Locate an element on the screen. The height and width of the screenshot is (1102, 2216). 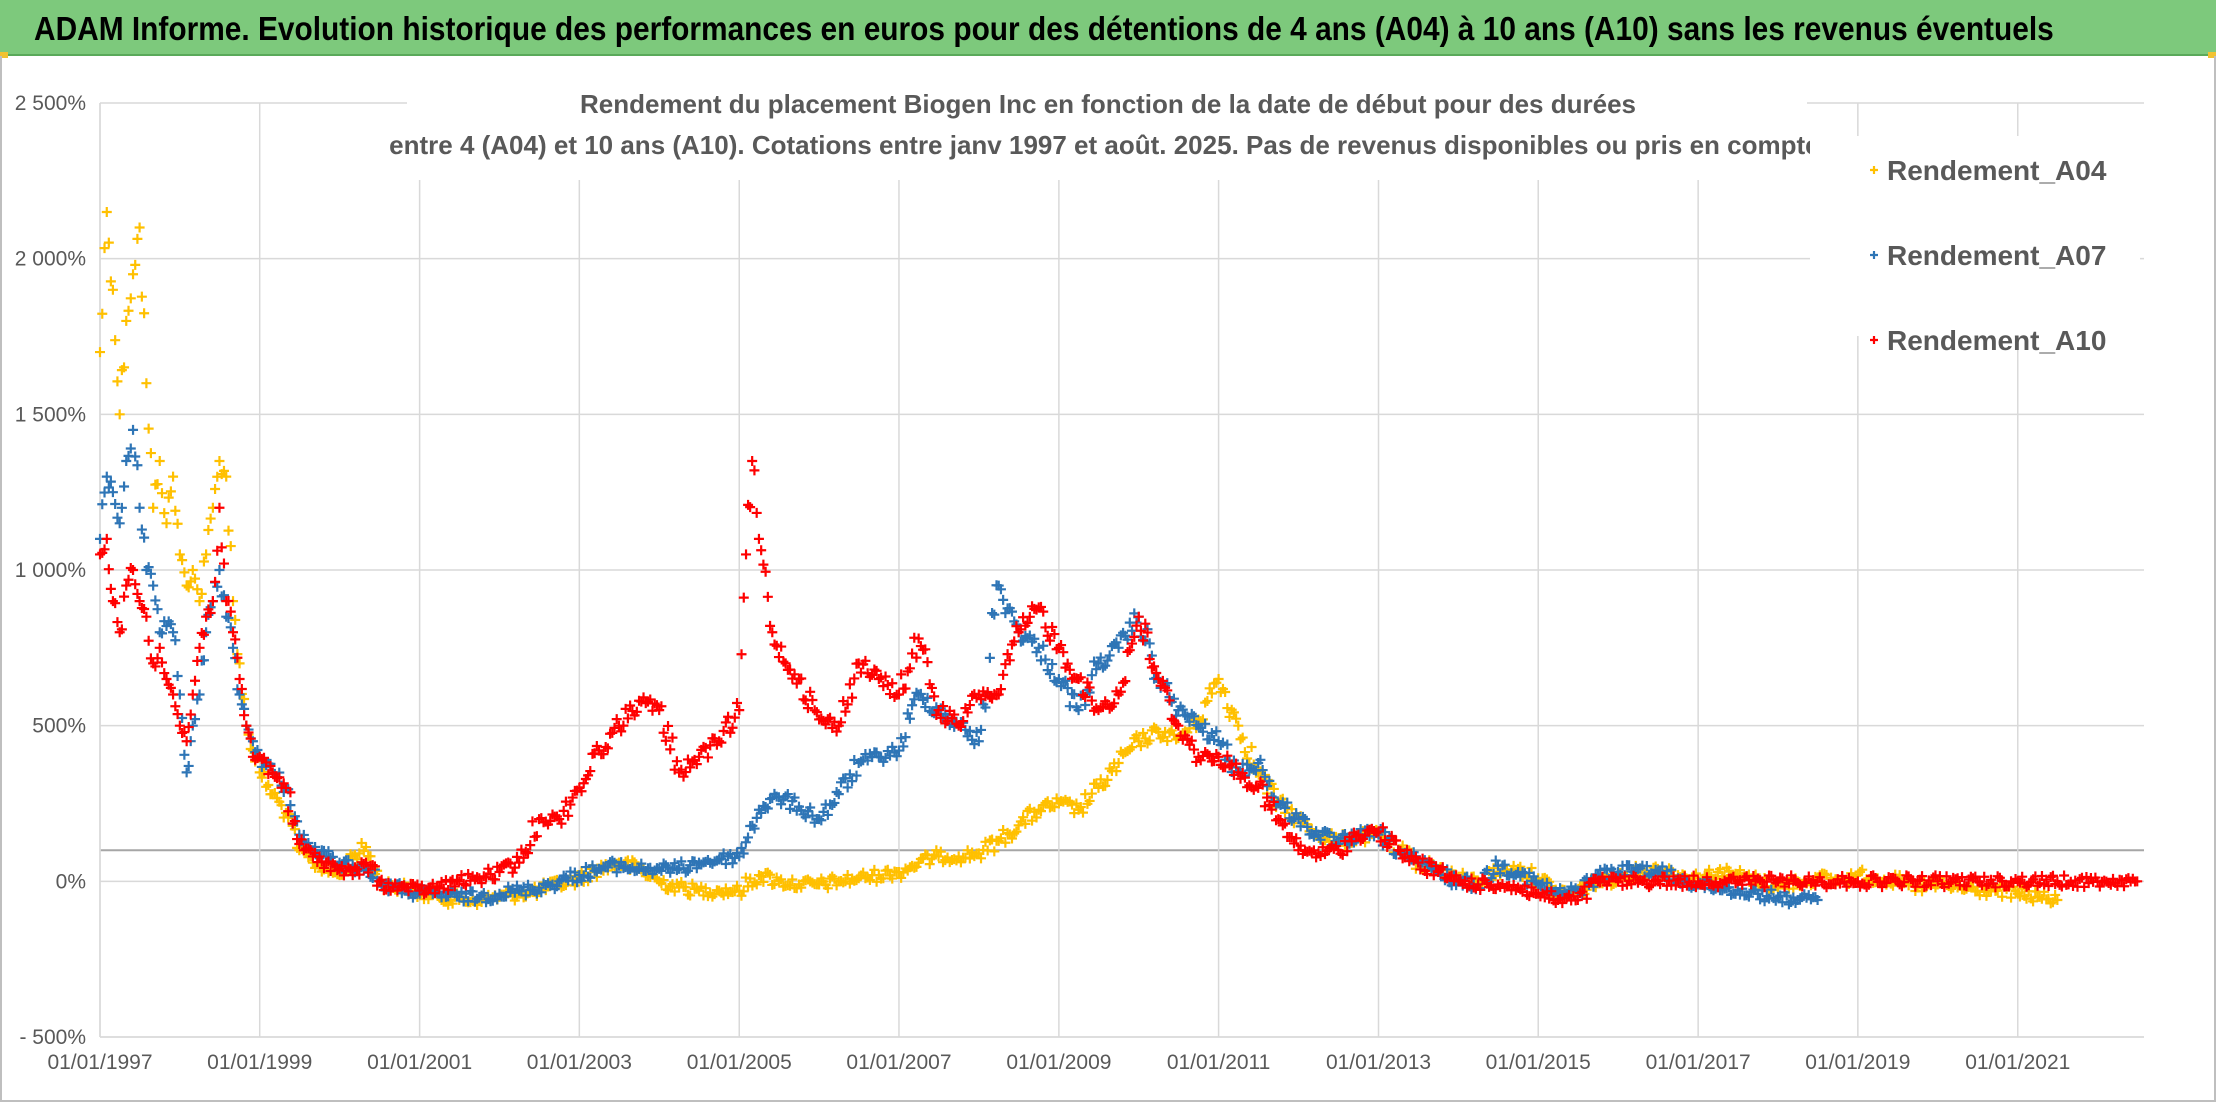
y-tick-label: 2 000% is located at coordinates (50, 259).